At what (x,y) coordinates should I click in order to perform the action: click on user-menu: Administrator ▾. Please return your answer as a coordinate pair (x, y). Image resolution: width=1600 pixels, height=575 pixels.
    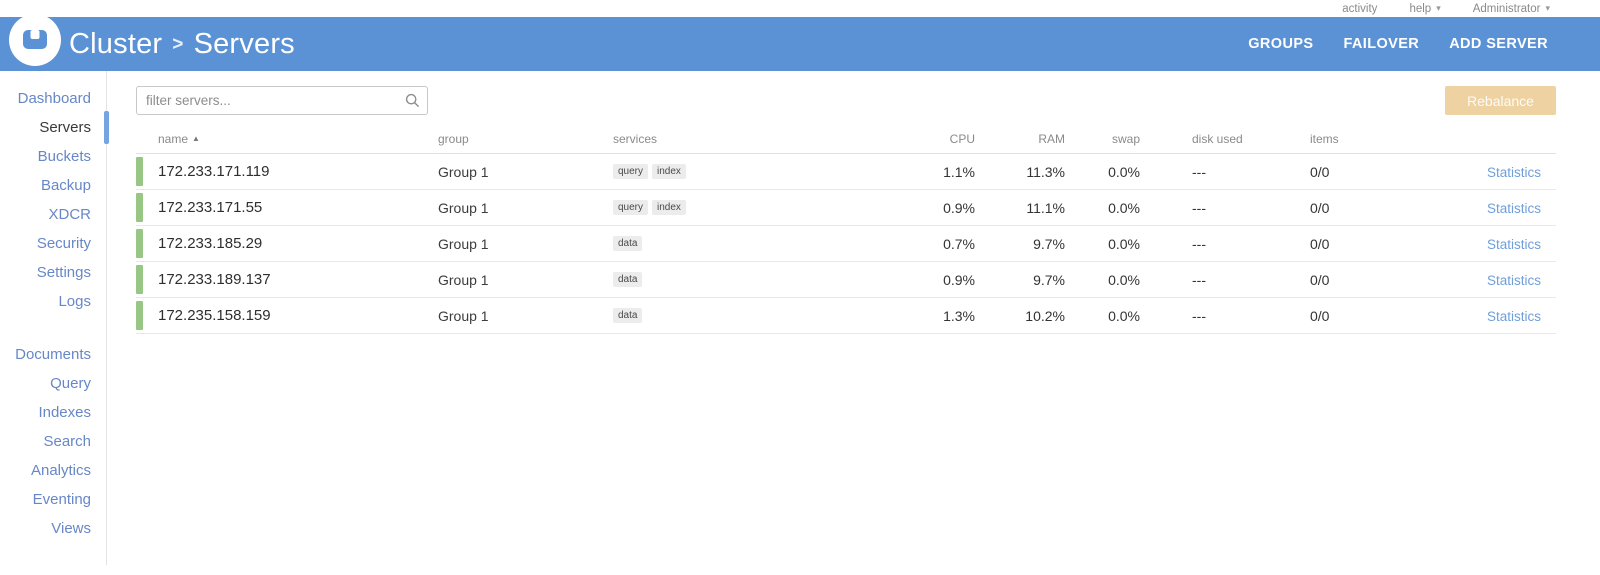
    Looking at the image, I should click on (1511, 9).